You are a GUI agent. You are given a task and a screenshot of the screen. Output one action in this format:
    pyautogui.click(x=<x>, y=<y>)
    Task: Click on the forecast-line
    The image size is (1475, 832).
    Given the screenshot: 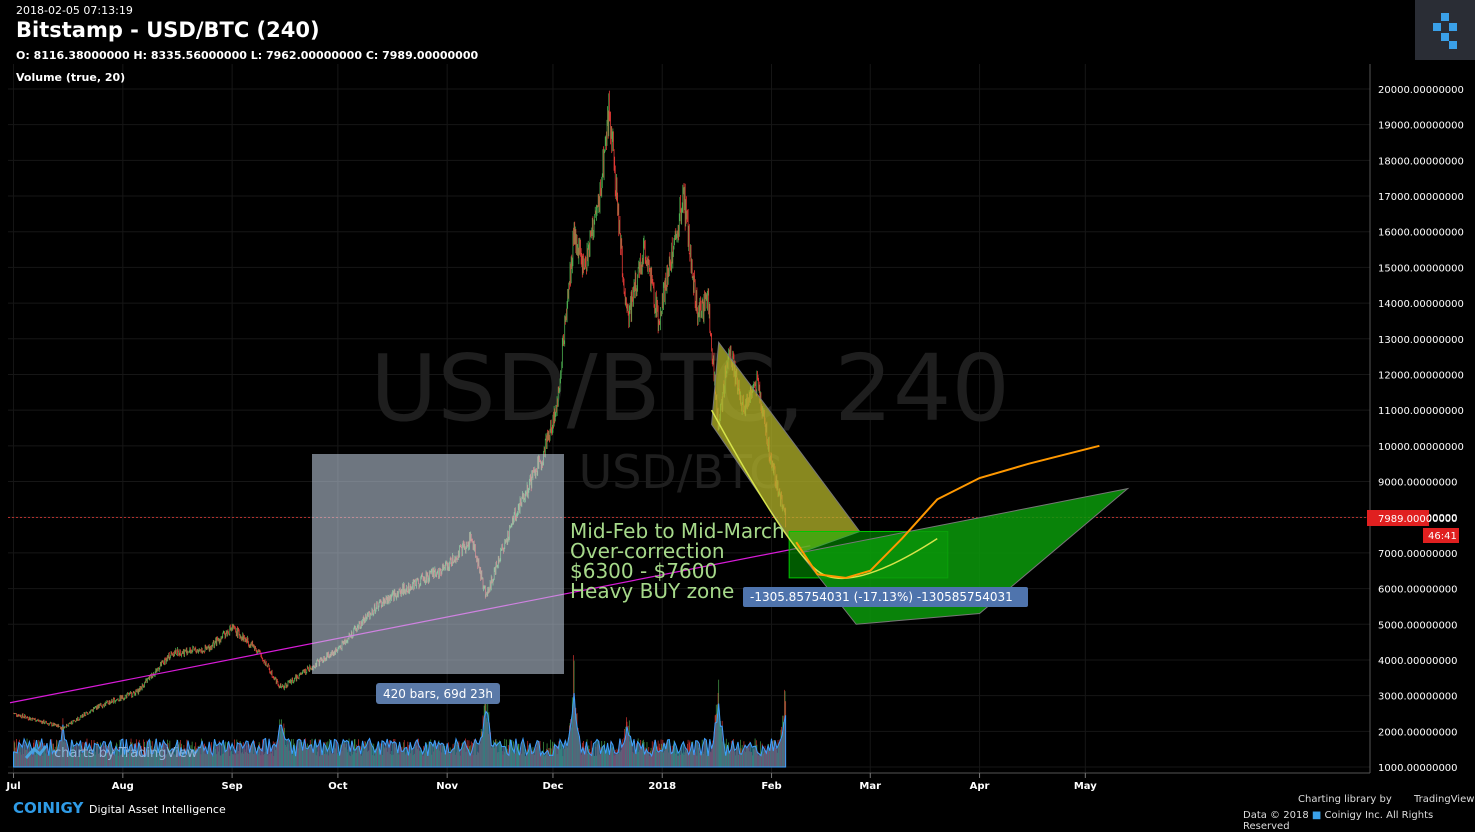 What is the action you would take?
    pyautogui.click(x=947, y=511)
    